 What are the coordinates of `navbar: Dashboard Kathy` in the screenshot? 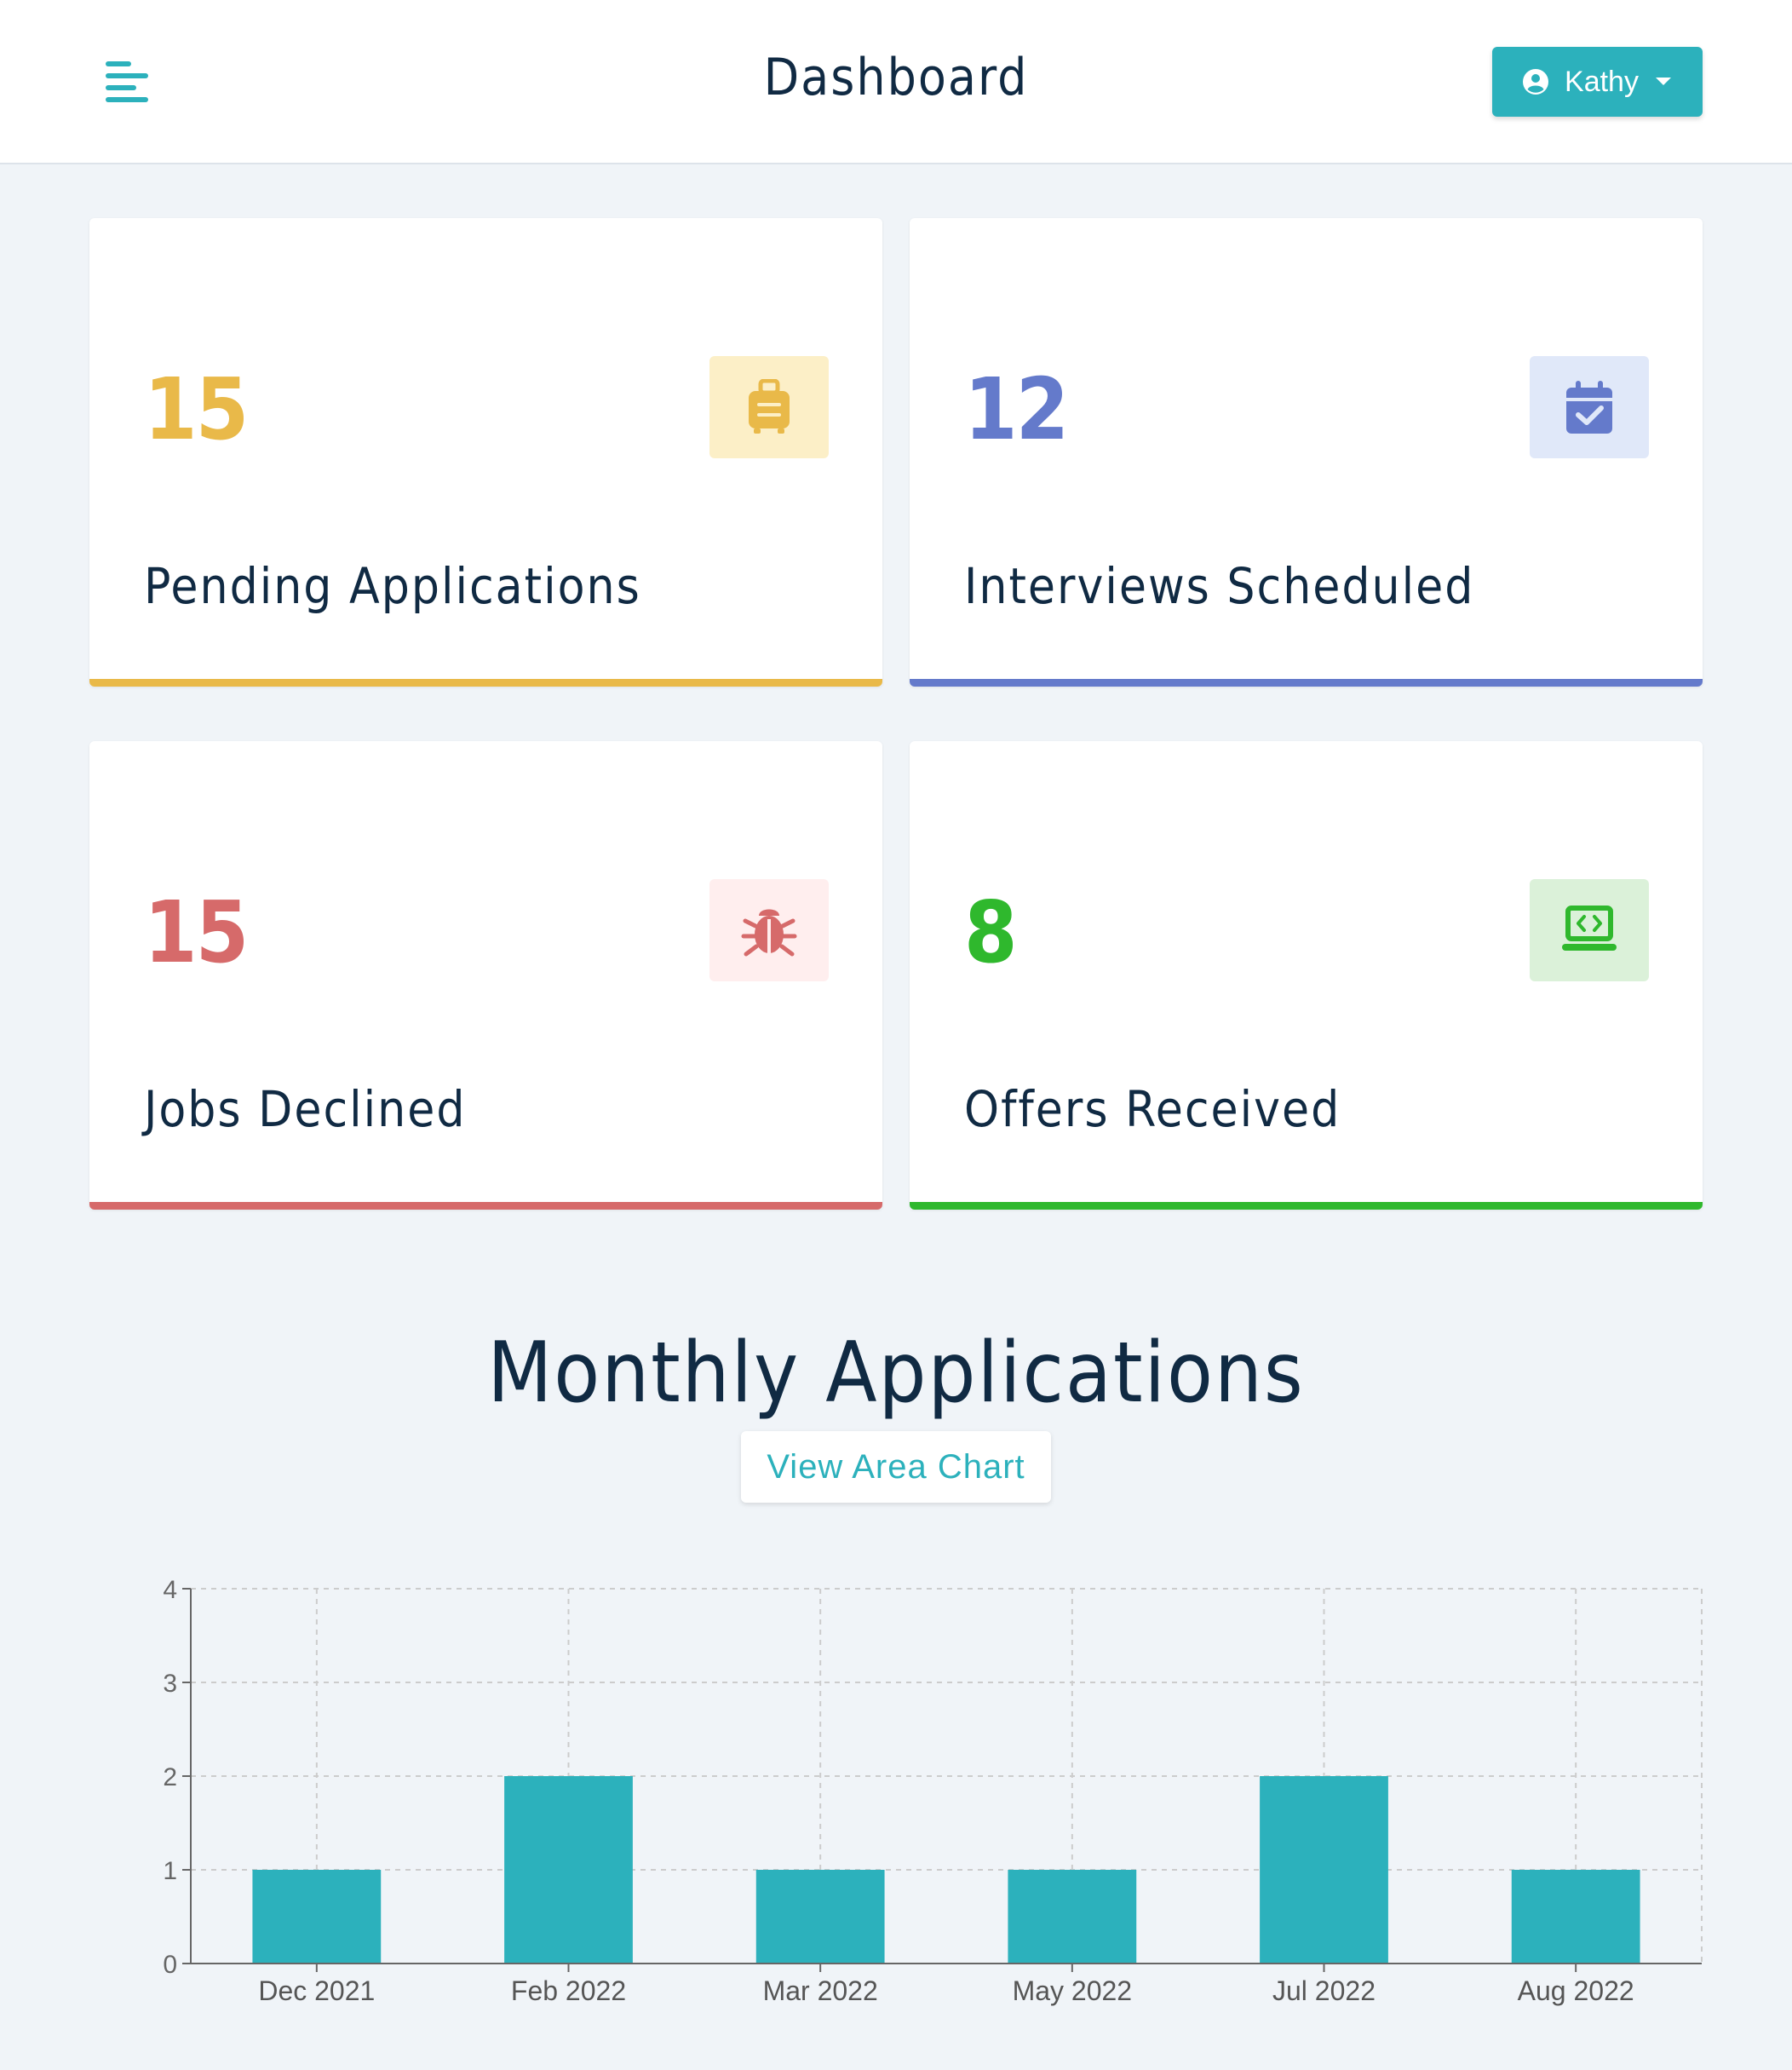 It's located at (896, 82).